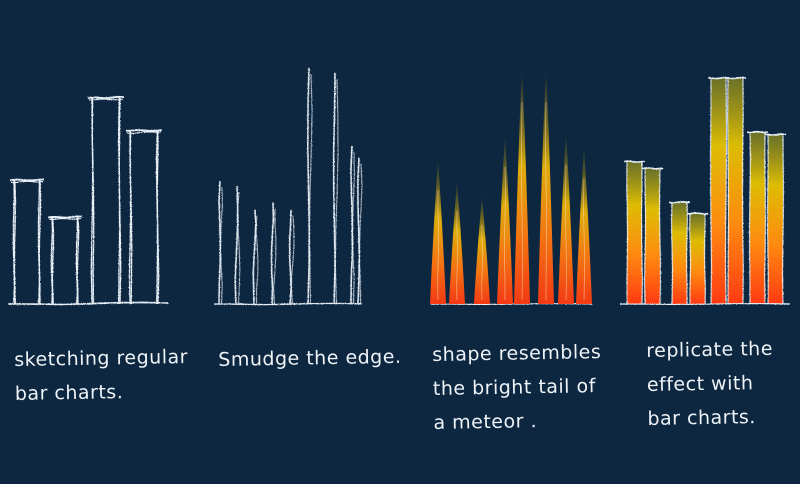 The image size is (800, 484). I want to click on caption-regular: sketching regular bar charts., so click(101, 375).